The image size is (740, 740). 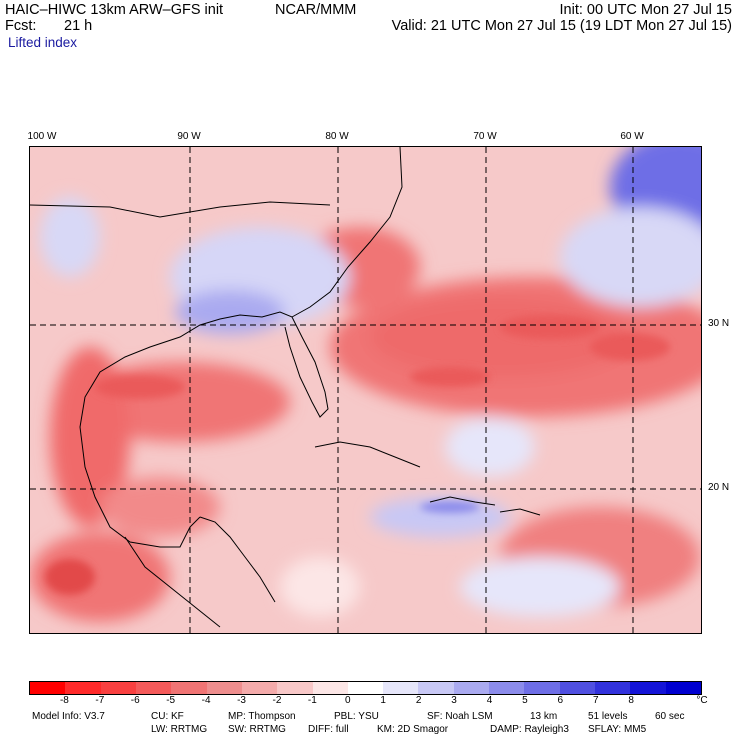 What do you see at coordinates (418, 700) in the screenshot?
I see `colorbar-tick-label: 2` at bounding box center [418, 700].